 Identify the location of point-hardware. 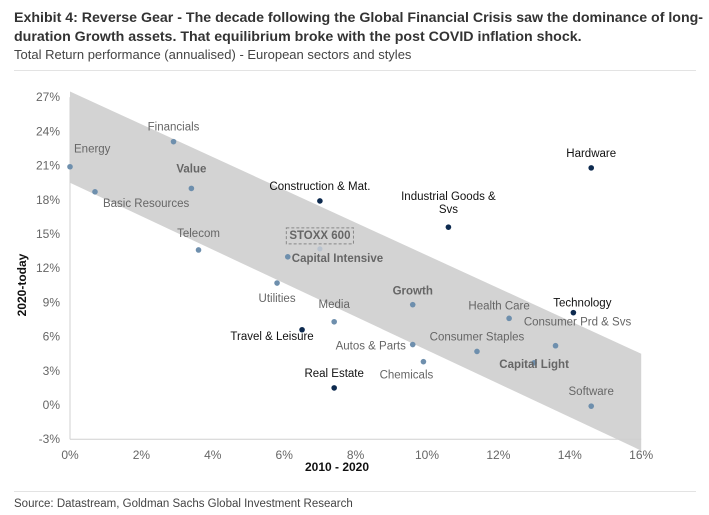
(591, 168).